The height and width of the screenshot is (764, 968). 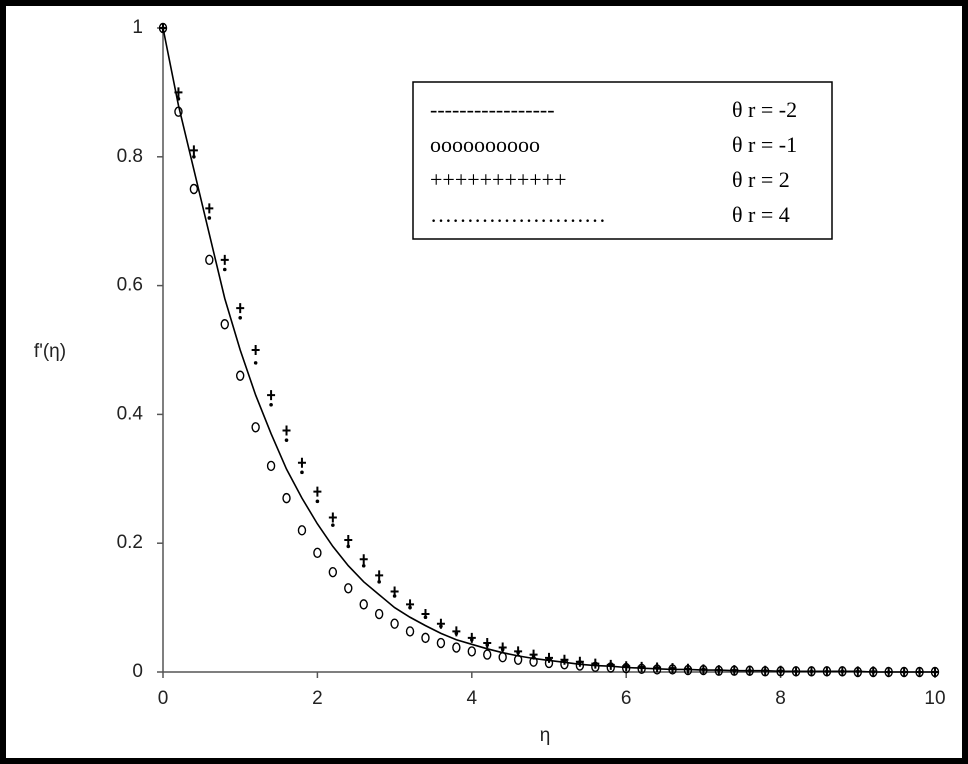 I want to click on legend-label: θ r = -1, so click(x=764, y=144).